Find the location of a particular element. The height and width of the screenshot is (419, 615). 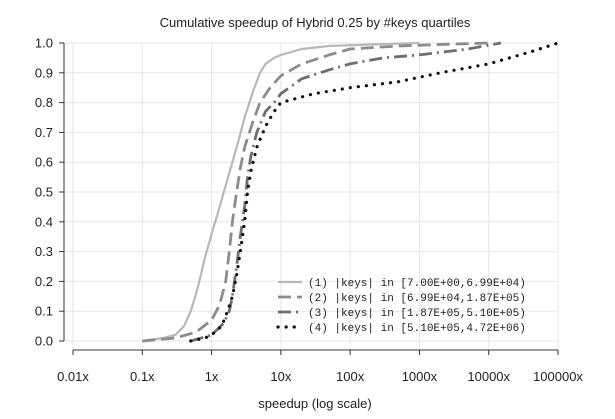

y-tick-label: 0.5 is located at coordinates (44, 192).